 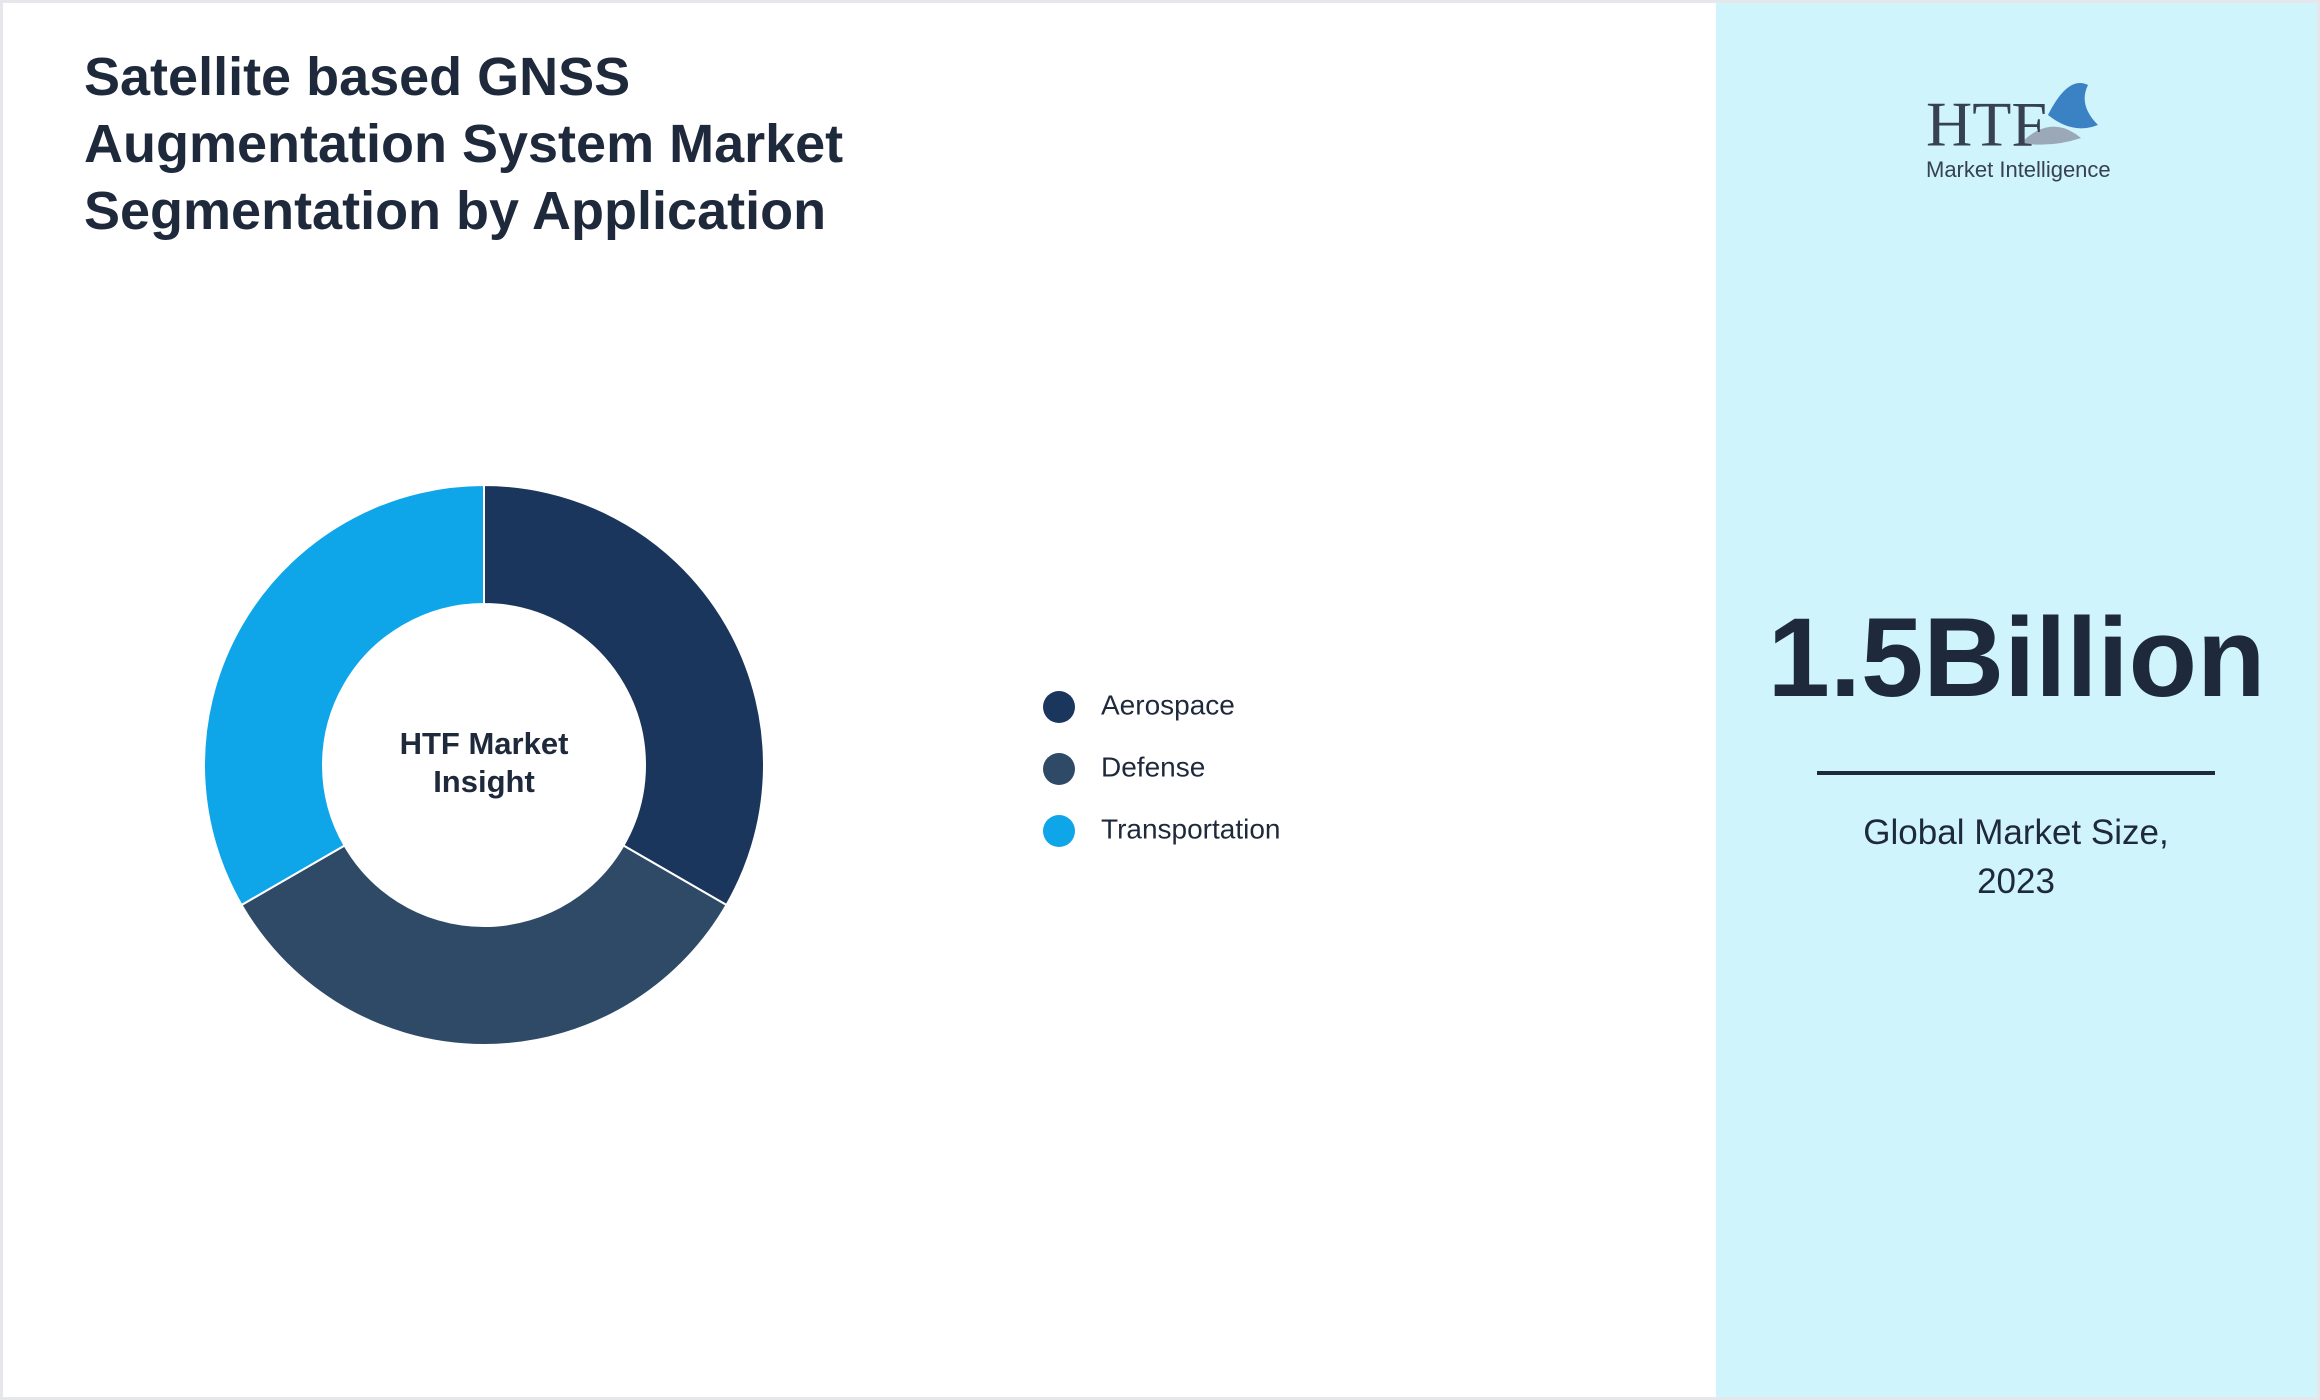 I want to click on logo: HTF Market Intelligence, so click(x=2018, y=132).